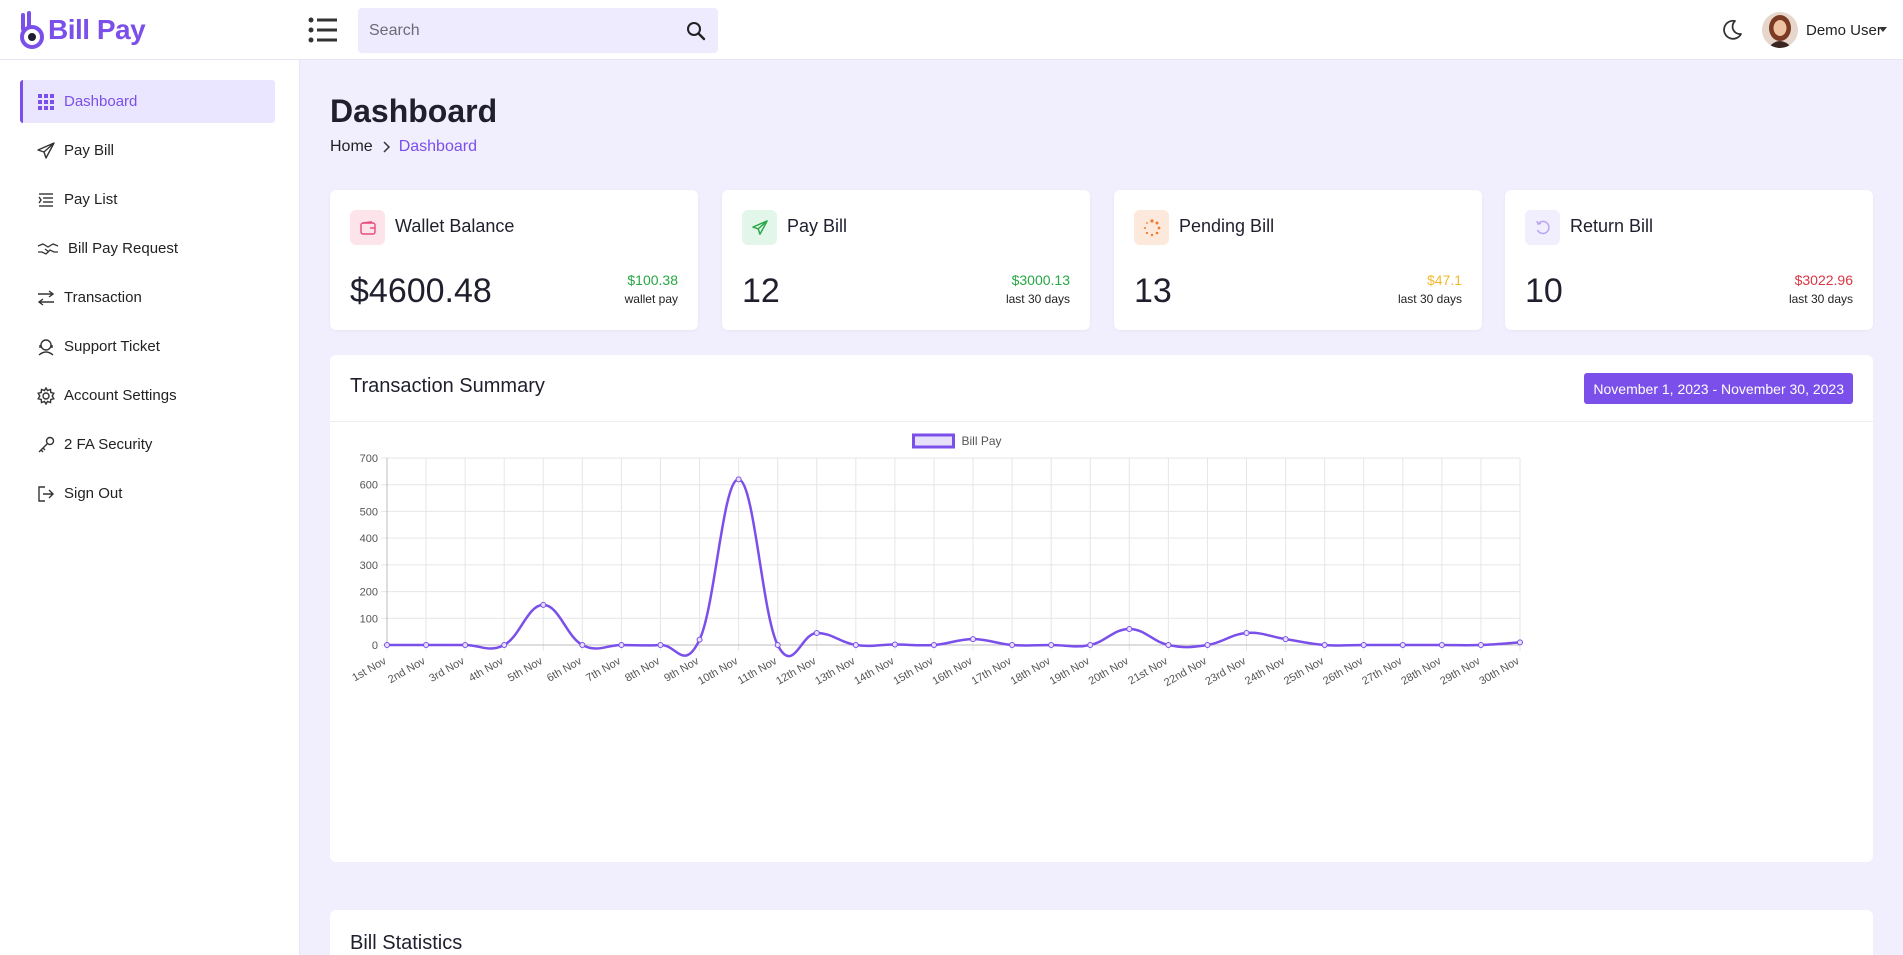  Describe the element at coordinates (147, 297) in the screenshot. I see `sidebar-item-transaction: Transaction` at that location.